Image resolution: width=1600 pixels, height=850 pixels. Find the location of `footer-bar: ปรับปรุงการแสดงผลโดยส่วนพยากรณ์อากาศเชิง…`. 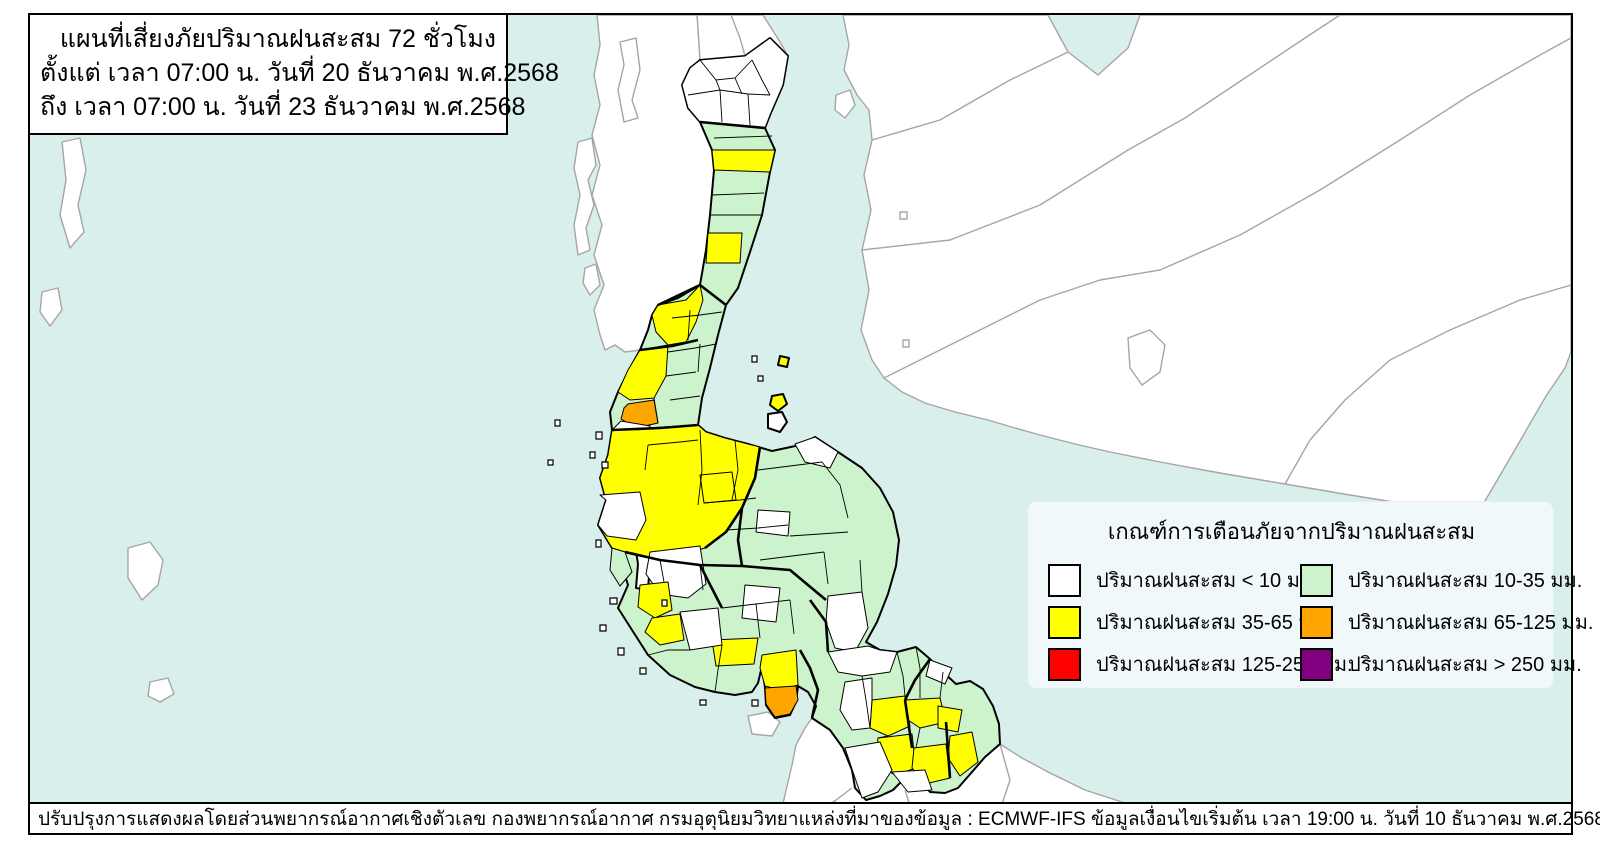

footer-bar: ปรับปรุงการแสดงผลโดยส่วนพยากรณ์อากาศเชิง… is located at coordinates (815, 817).